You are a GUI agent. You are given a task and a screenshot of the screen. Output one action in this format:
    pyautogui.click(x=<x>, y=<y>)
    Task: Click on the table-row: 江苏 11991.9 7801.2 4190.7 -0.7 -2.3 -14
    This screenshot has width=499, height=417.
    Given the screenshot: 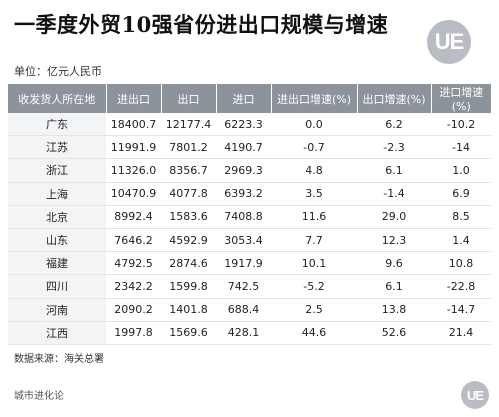 What is the action you would take?
    pyautogui.click(x=249, y=147)
    